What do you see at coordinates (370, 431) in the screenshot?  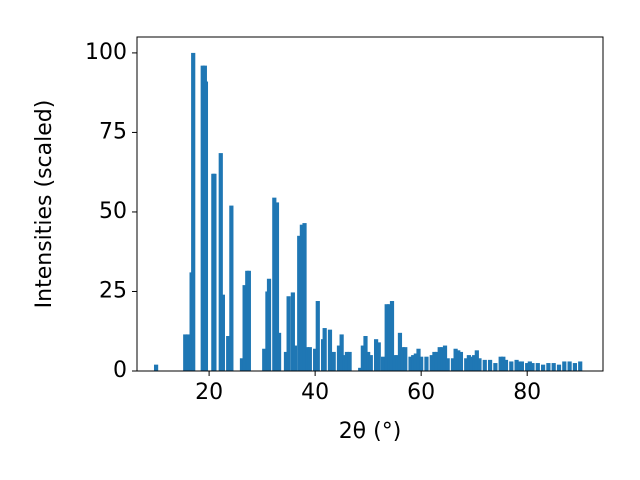 I see `x-axis-label: 2θ (°)` at bounding box center [370, 431].